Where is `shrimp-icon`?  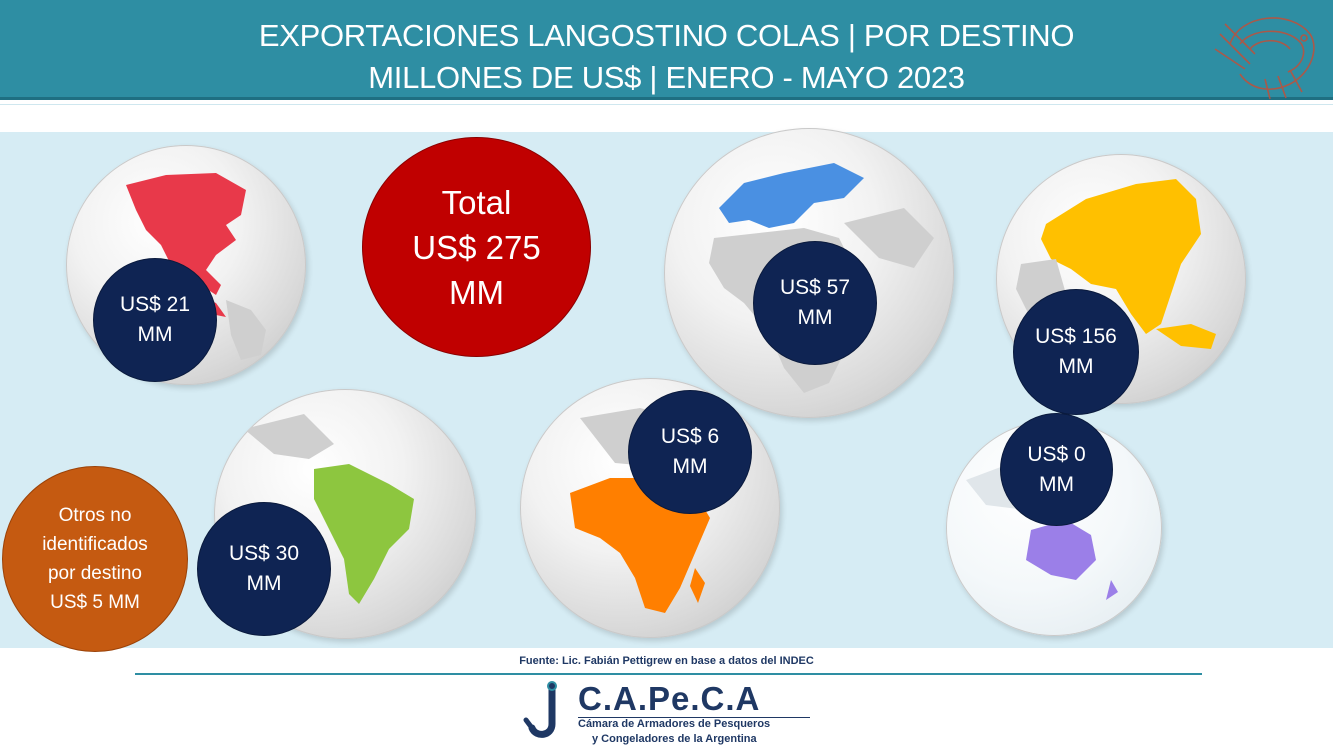
shrimp-icon is located at coordinates (1264, 58).